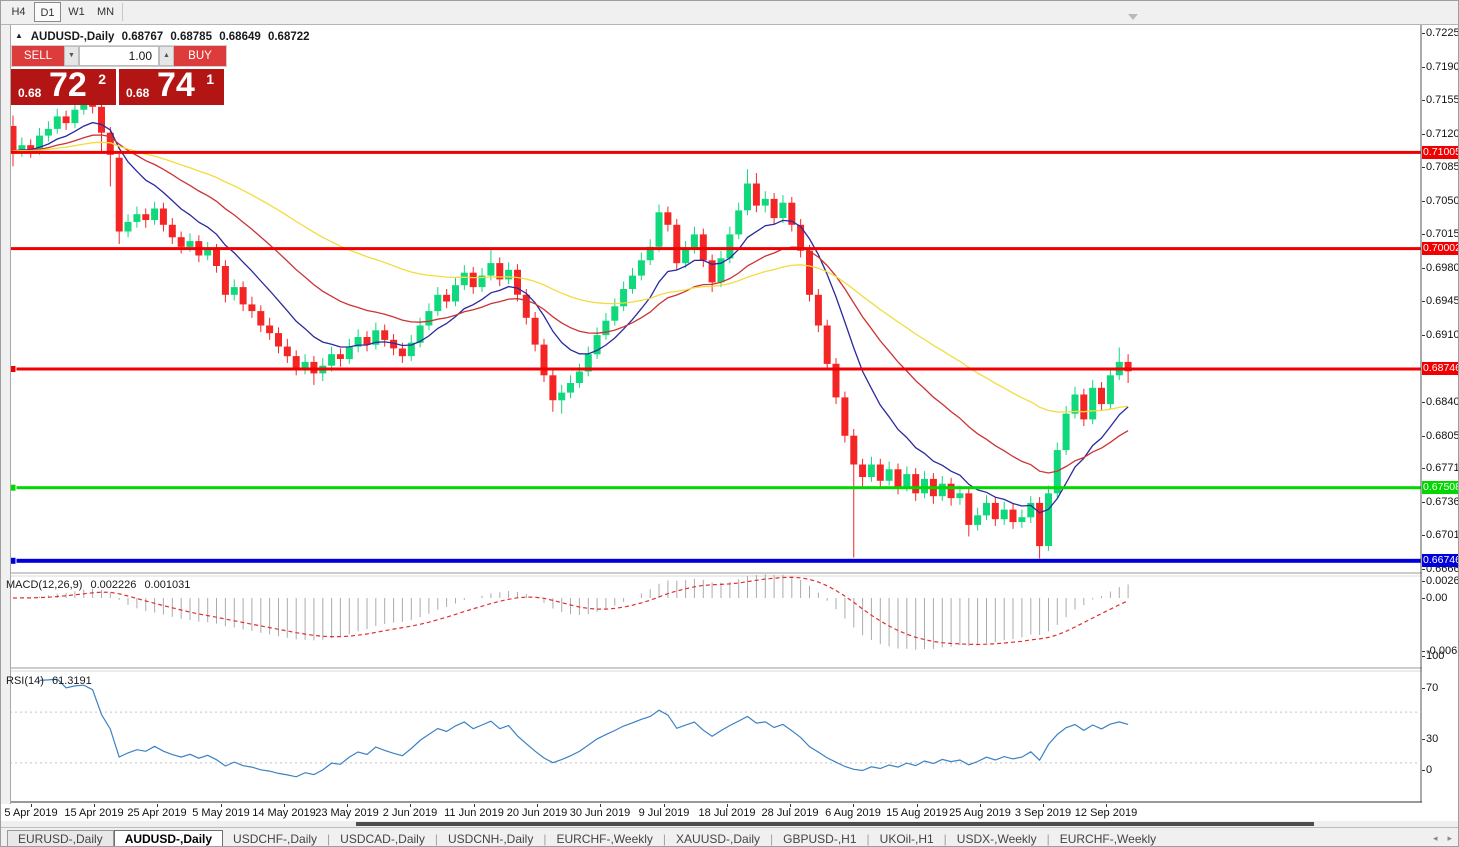 This screenshot has width=1459, height=847. What do you see at coordinates (71, 56) in the screenshot?
I see `volume-decrease-icon: ▼` at bounding box center [71, 56].